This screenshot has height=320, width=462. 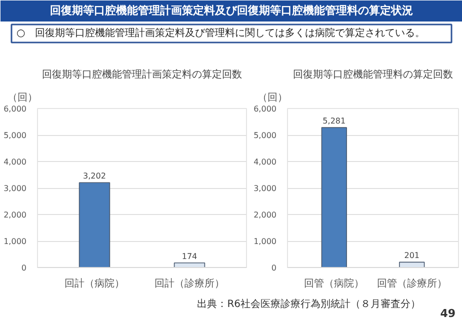 What do you see at coordinates (373, 74) in the screenshot?
I see `chart-title: 回復期等口腔機能管理料の算定回数` at bounding box center [373, 74].